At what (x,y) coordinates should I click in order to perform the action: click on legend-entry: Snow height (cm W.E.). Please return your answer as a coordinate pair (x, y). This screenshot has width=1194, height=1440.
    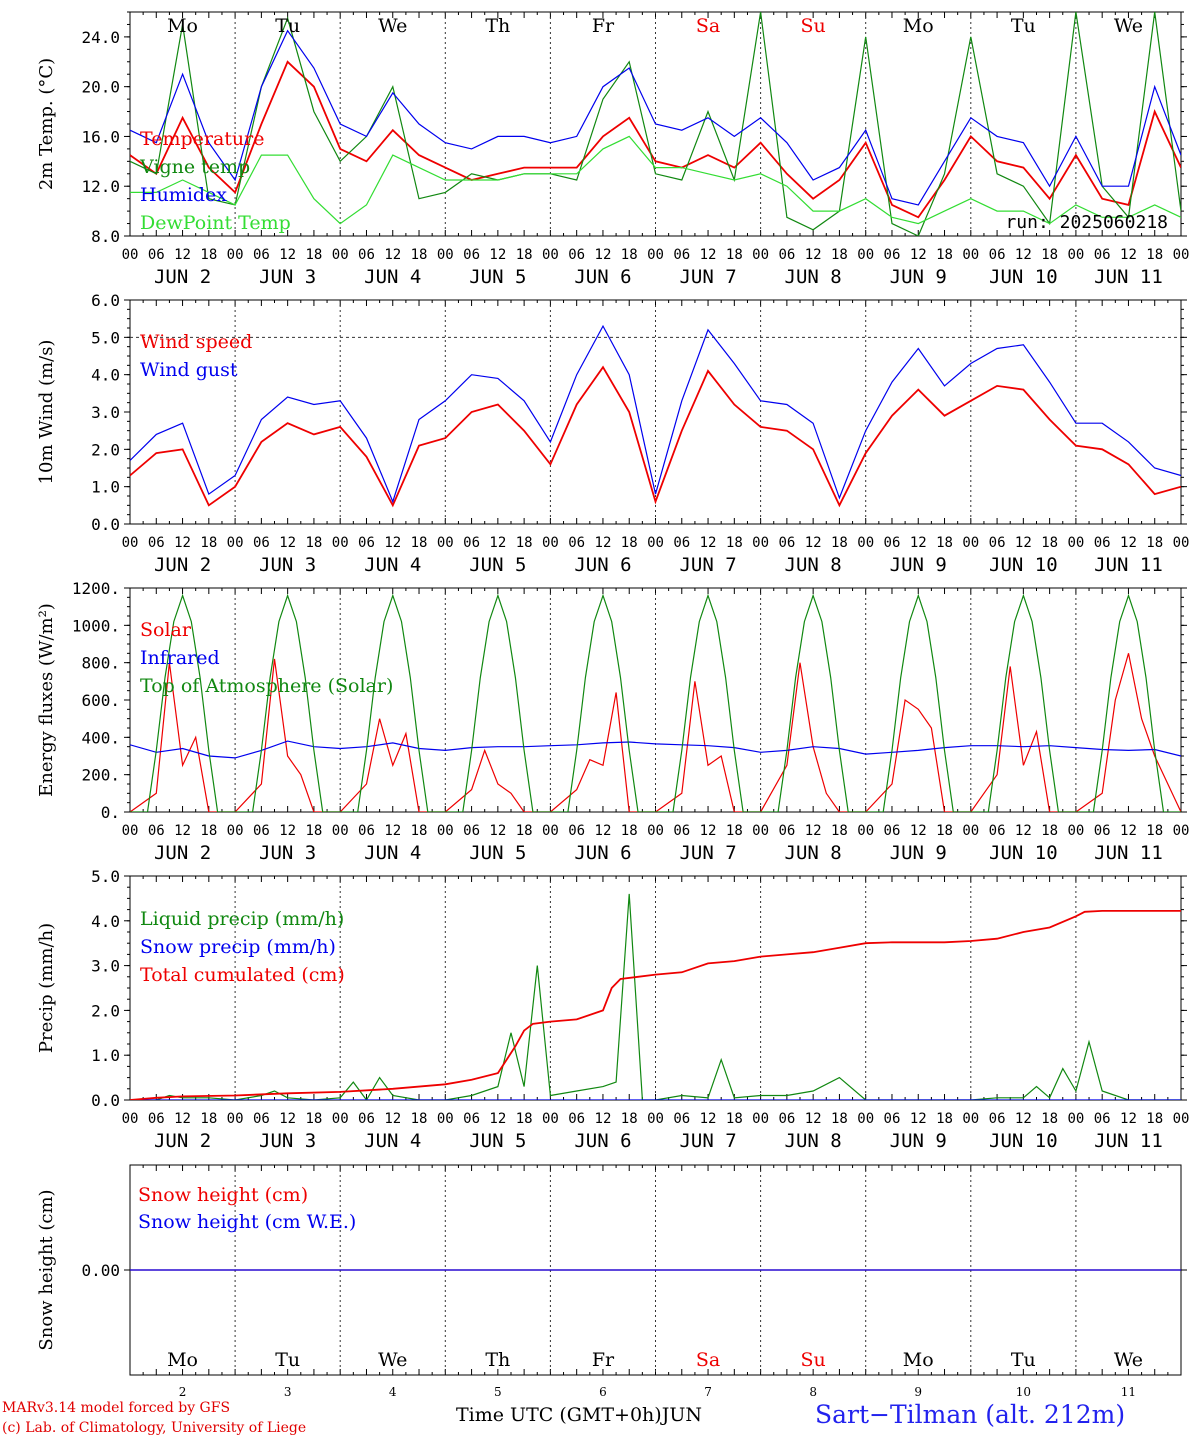
    Looking at the image, I should click on (247, 1222).